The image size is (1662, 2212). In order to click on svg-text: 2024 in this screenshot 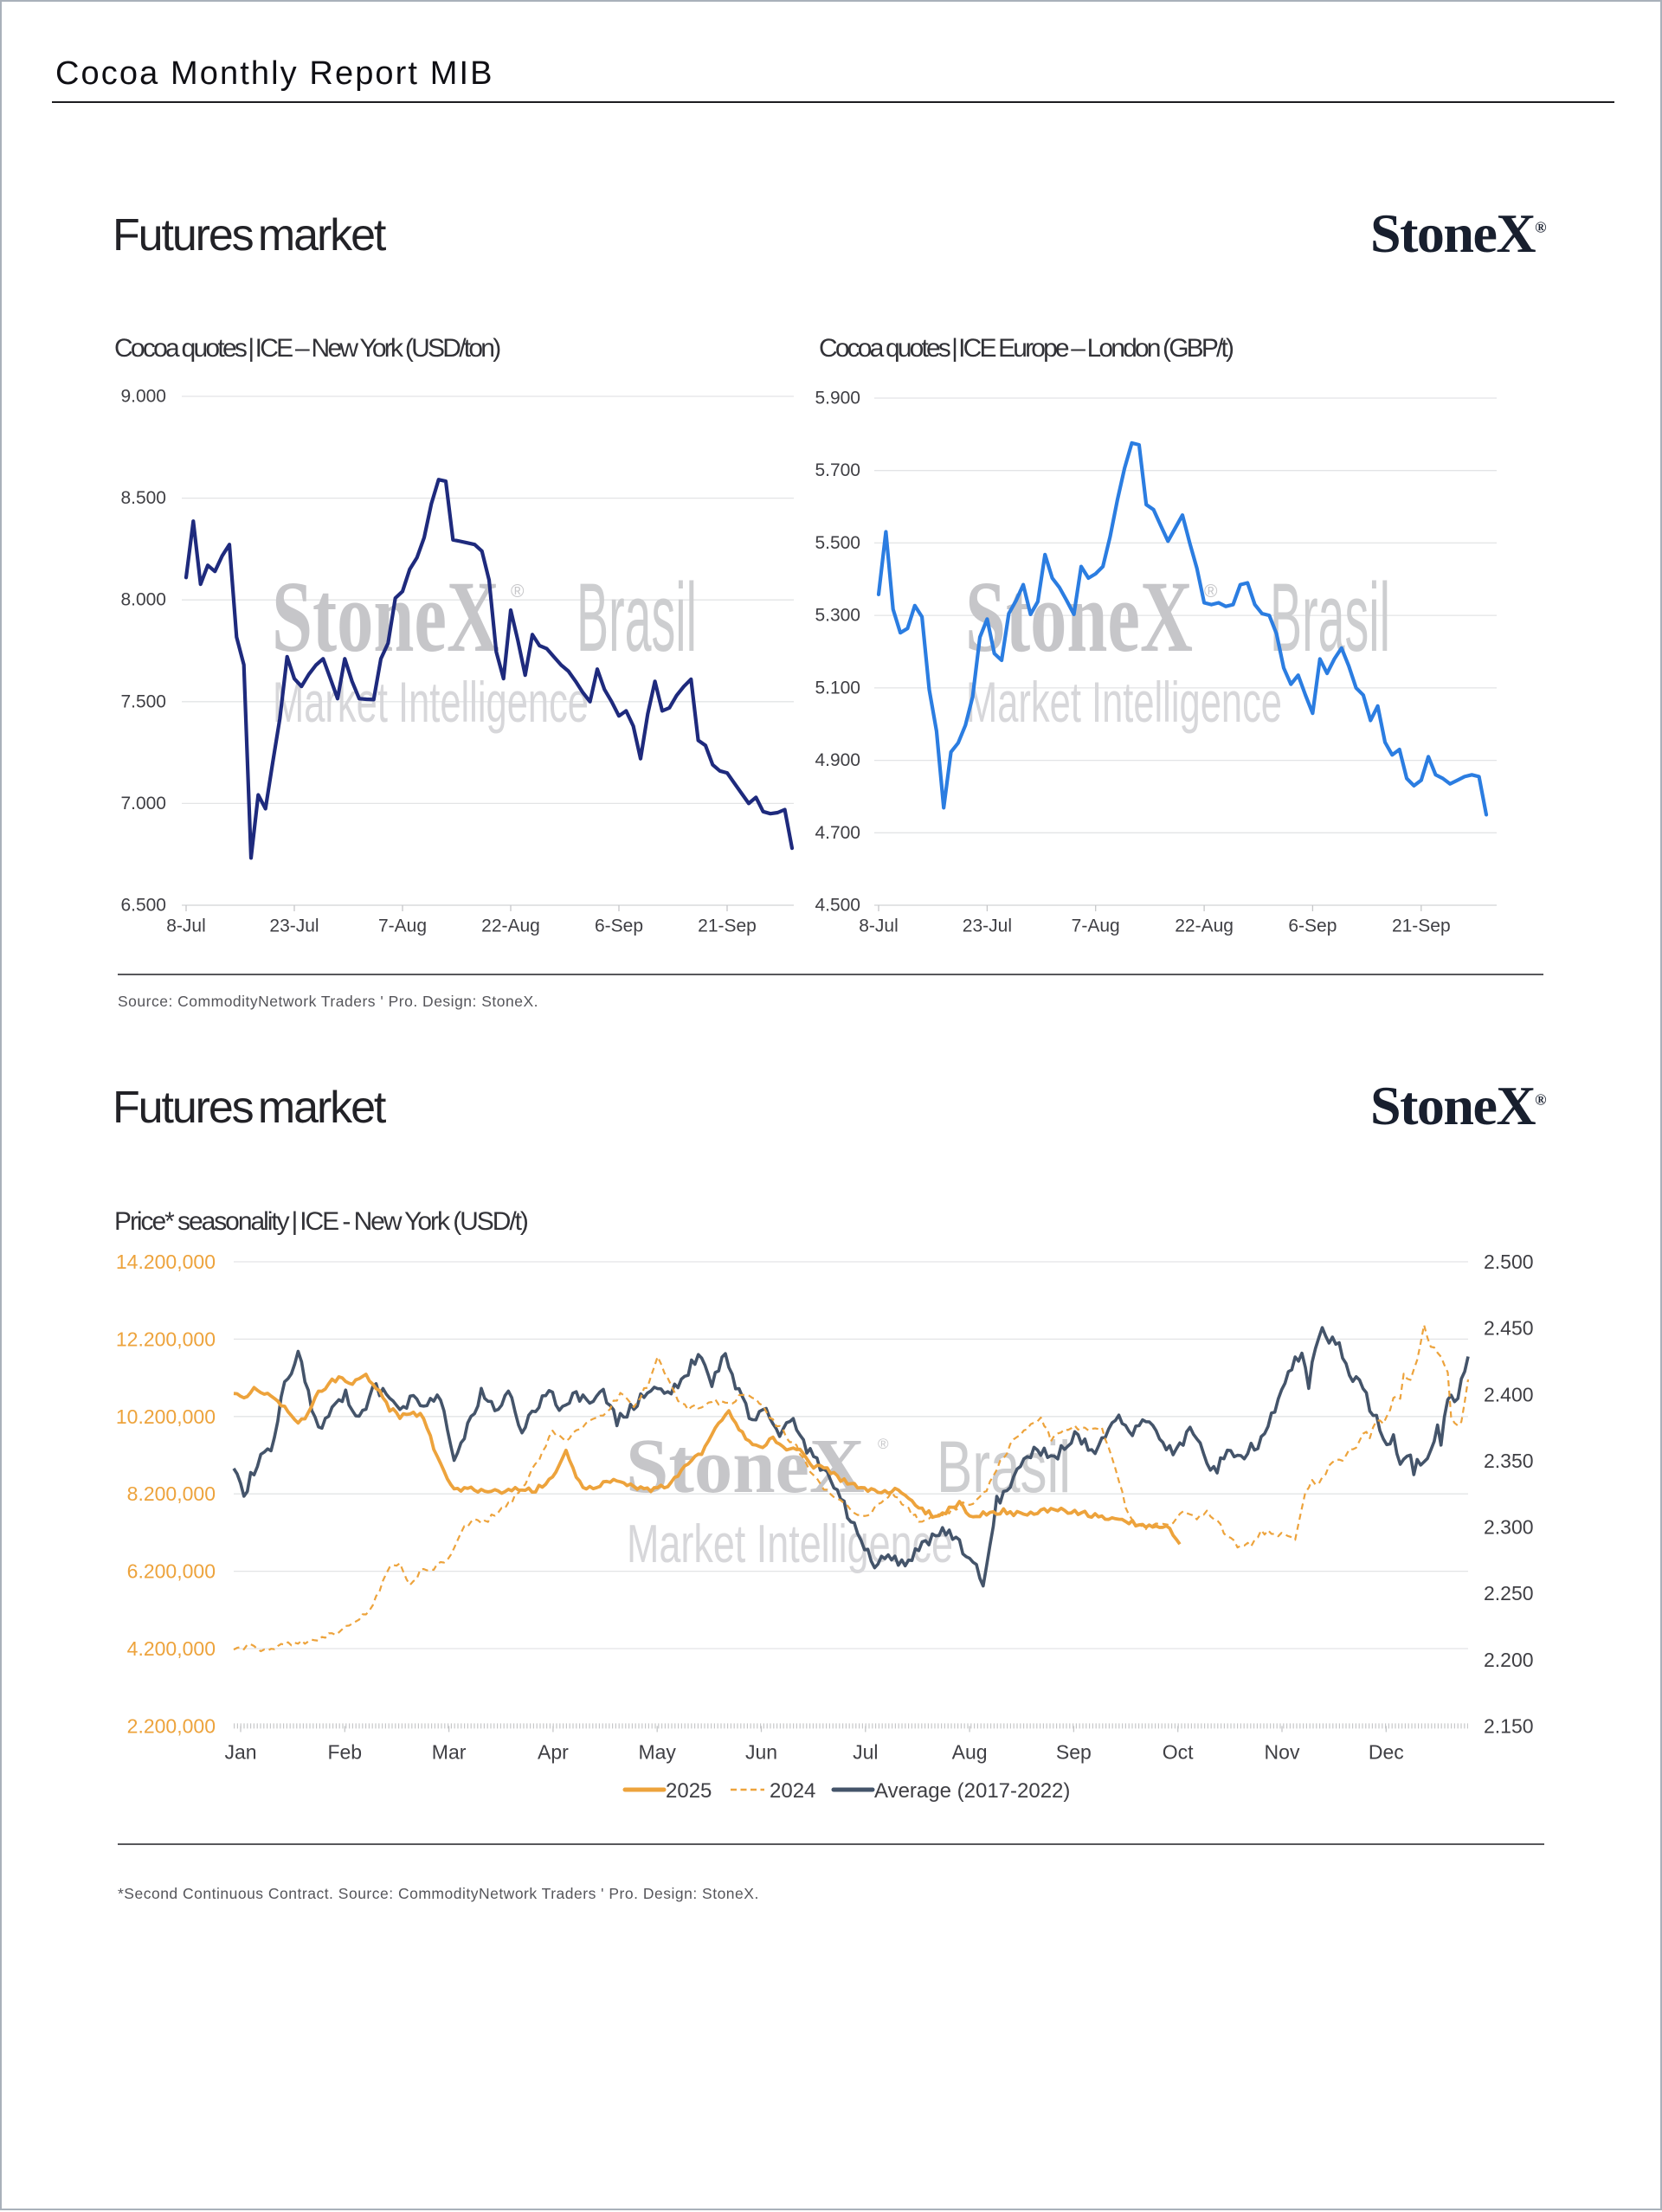, I will do `click(792, 1791)`.